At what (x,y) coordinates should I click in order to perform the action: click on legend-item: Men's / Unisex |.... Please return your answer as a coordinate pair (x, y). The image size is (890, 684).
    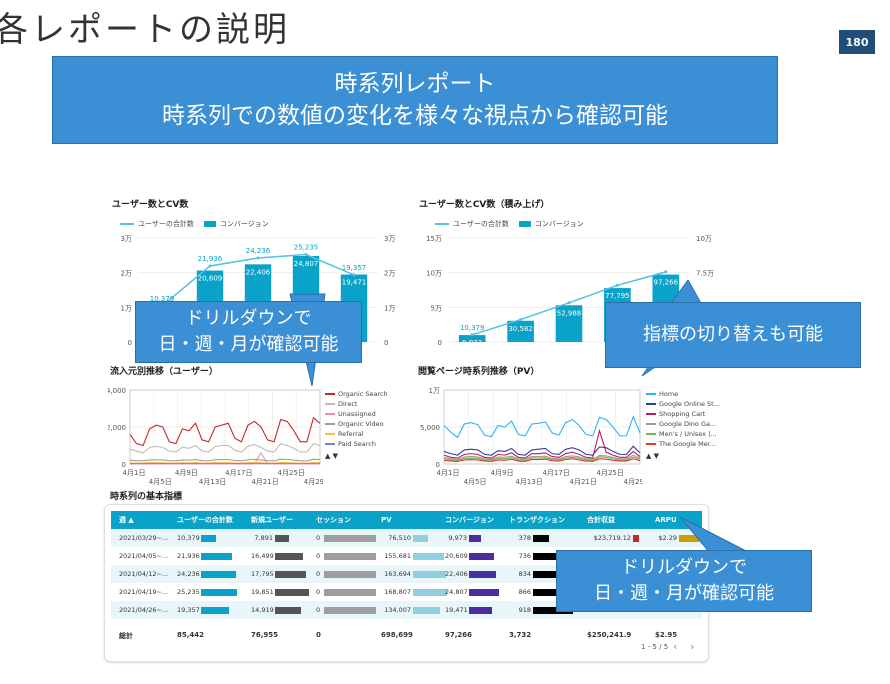
    Looking at the image, I should click on (683, 434).